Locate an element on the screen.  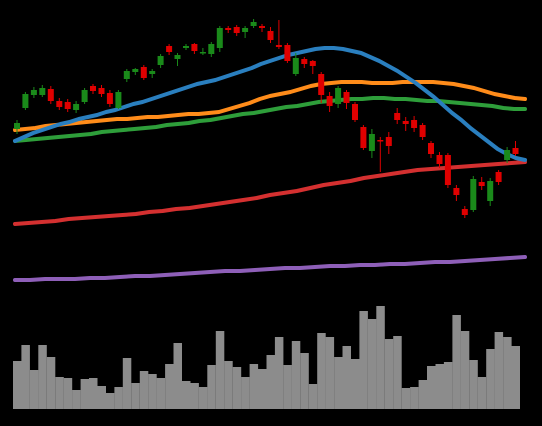
ma-longest-line is located at coordinates (270, 268).